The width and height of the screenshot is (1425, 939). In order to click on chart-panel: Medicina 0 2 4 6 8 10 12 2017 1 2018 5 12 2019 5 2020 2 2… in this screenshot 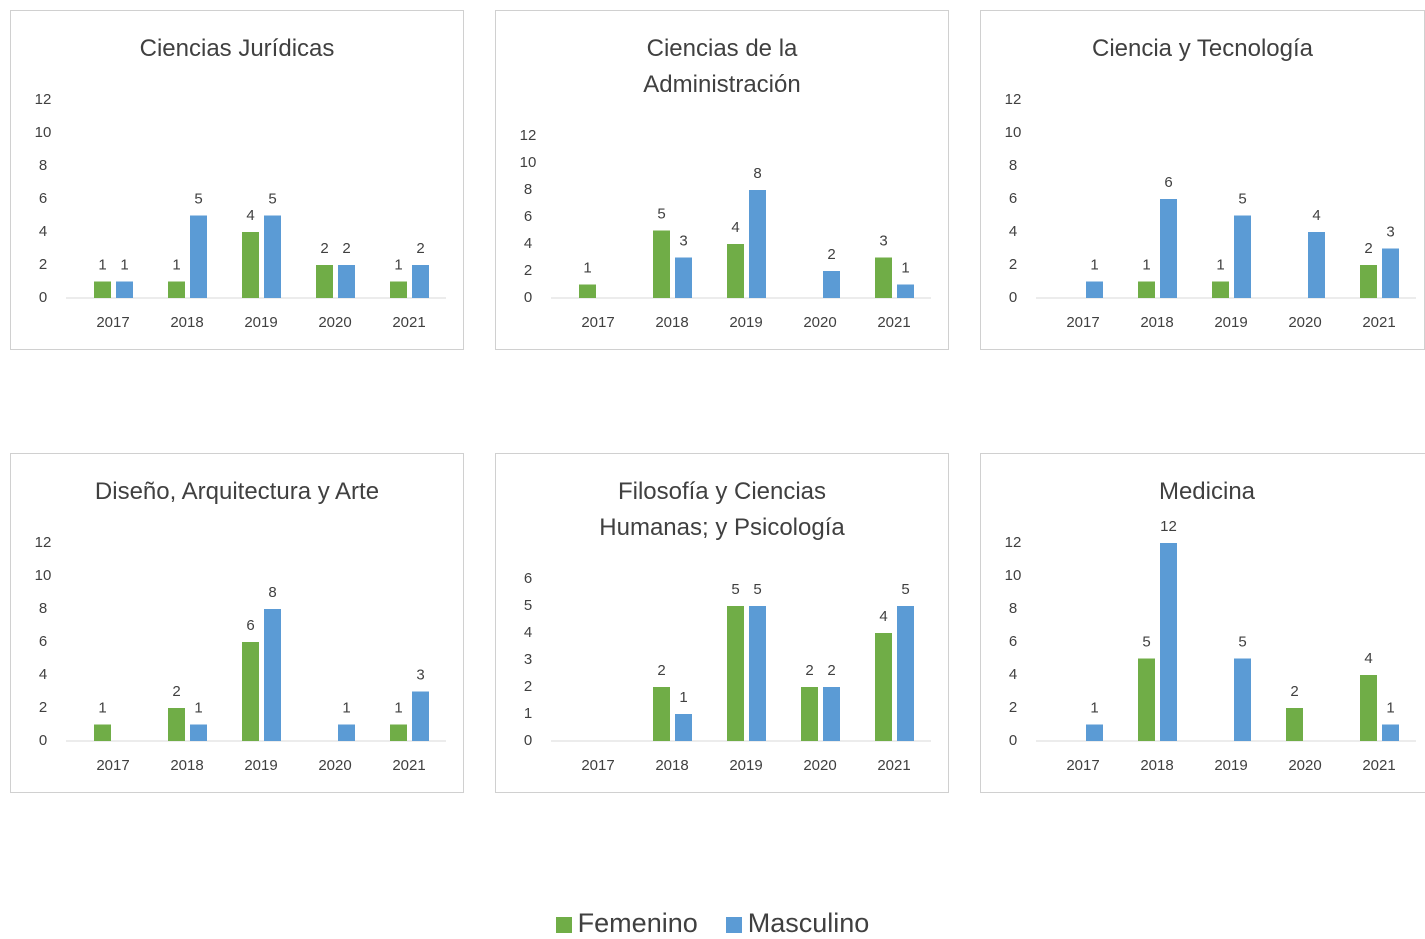, I will do `click(1202, 623)`.